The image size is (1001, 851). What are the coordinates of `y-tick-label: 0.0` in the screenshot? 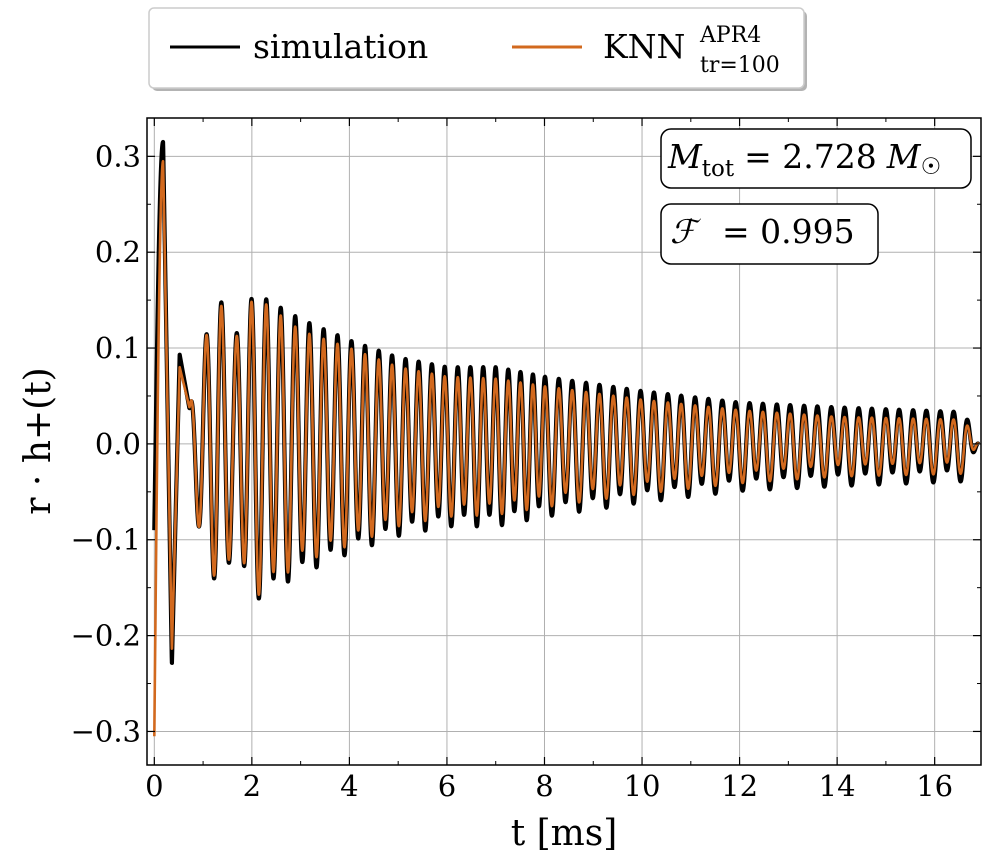 It's located at (118, 444).